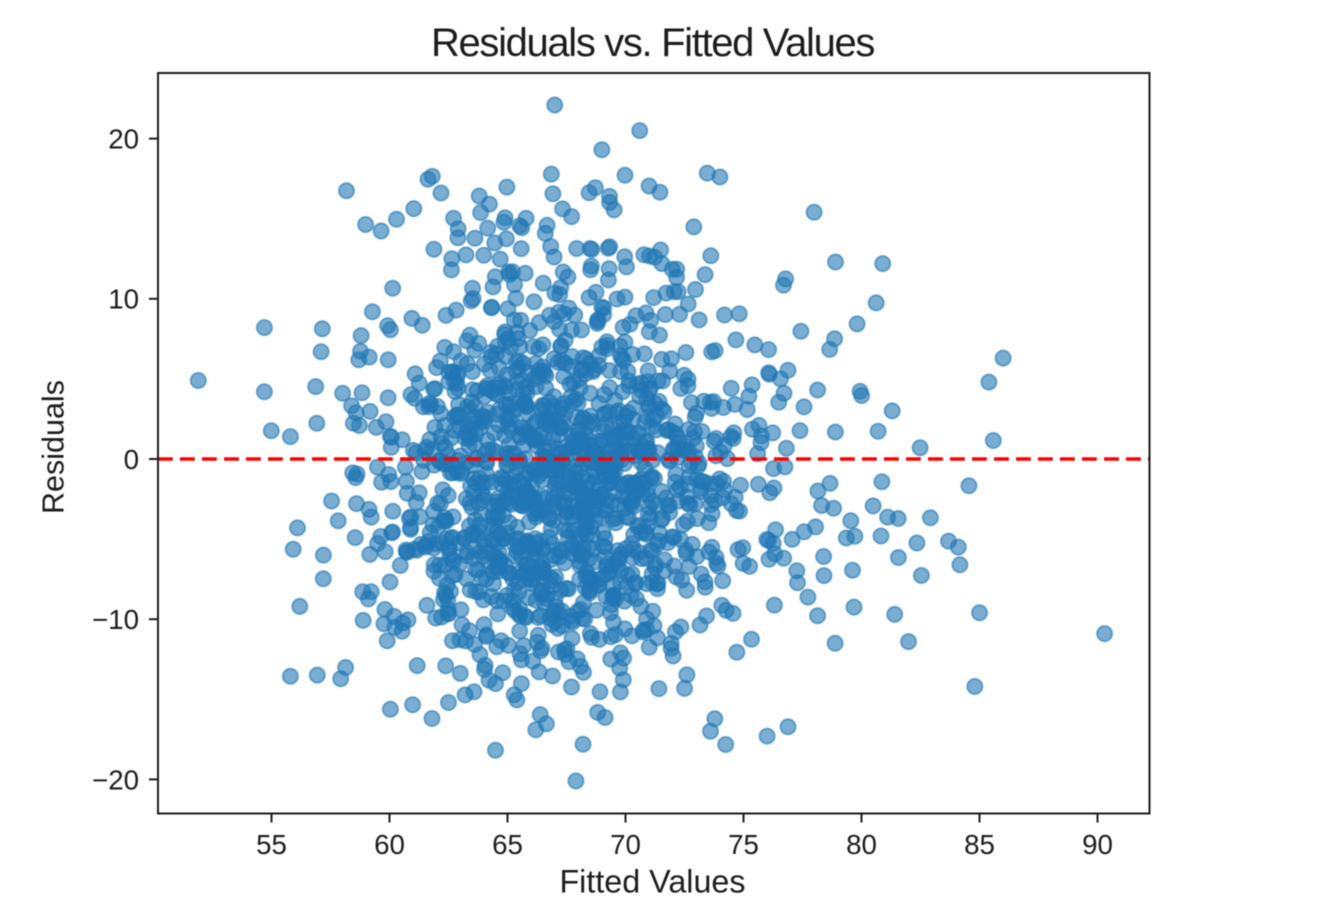  Describe the element at coordinates (979, 844) in the screenshot. I see `svg-text: 85` at that location.